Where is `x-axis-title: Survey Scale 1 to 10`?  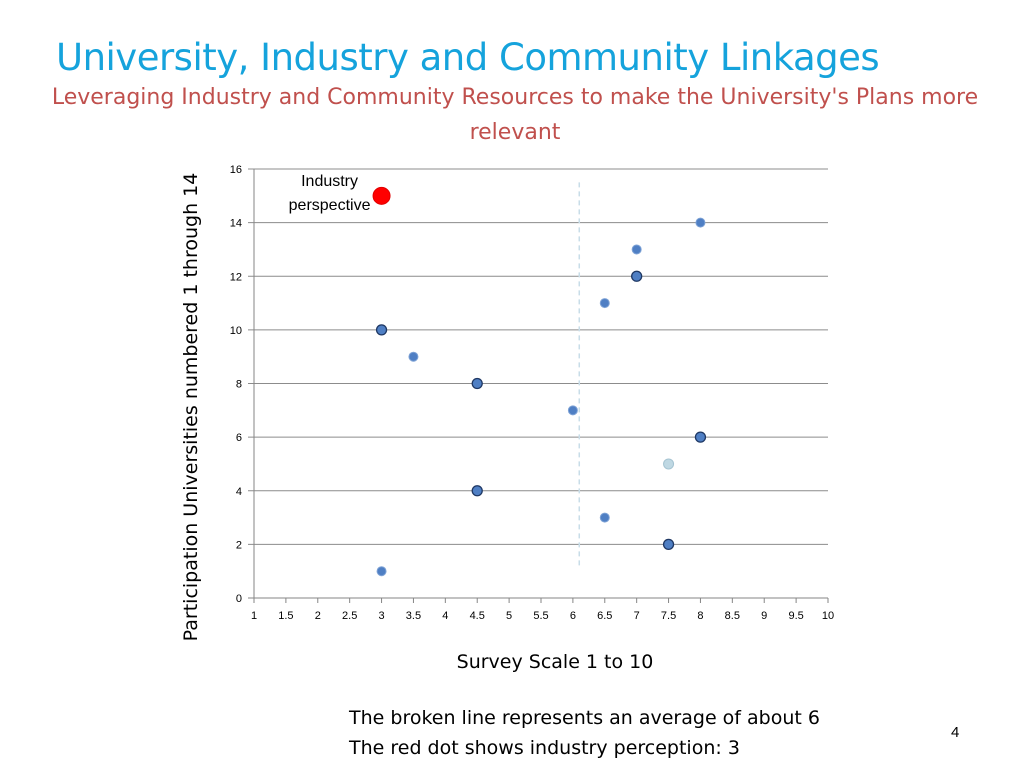
x-axis-title: Survey Scale 1 to 10 is located at coordinates (555, 662).